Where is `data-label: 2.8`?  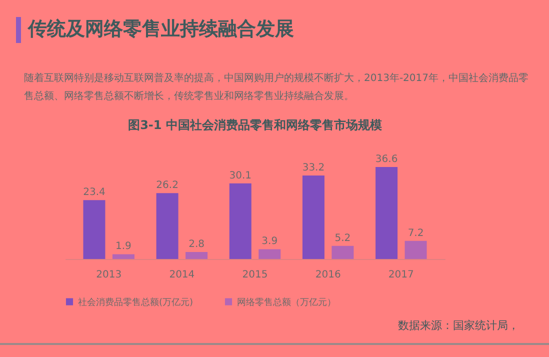
data-label: 2.8 is located at coordinates (196, 244).